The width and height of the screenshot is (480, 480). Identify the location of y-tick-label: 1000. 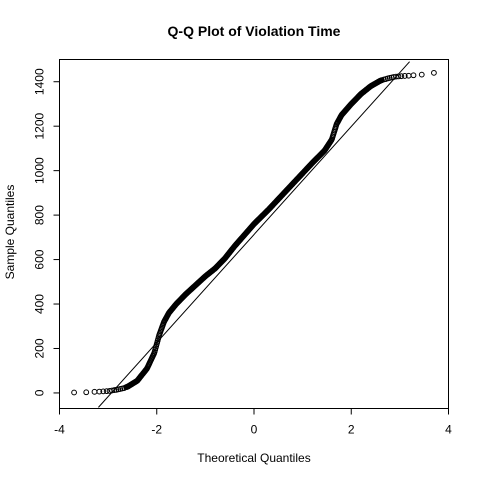
(40, 170).